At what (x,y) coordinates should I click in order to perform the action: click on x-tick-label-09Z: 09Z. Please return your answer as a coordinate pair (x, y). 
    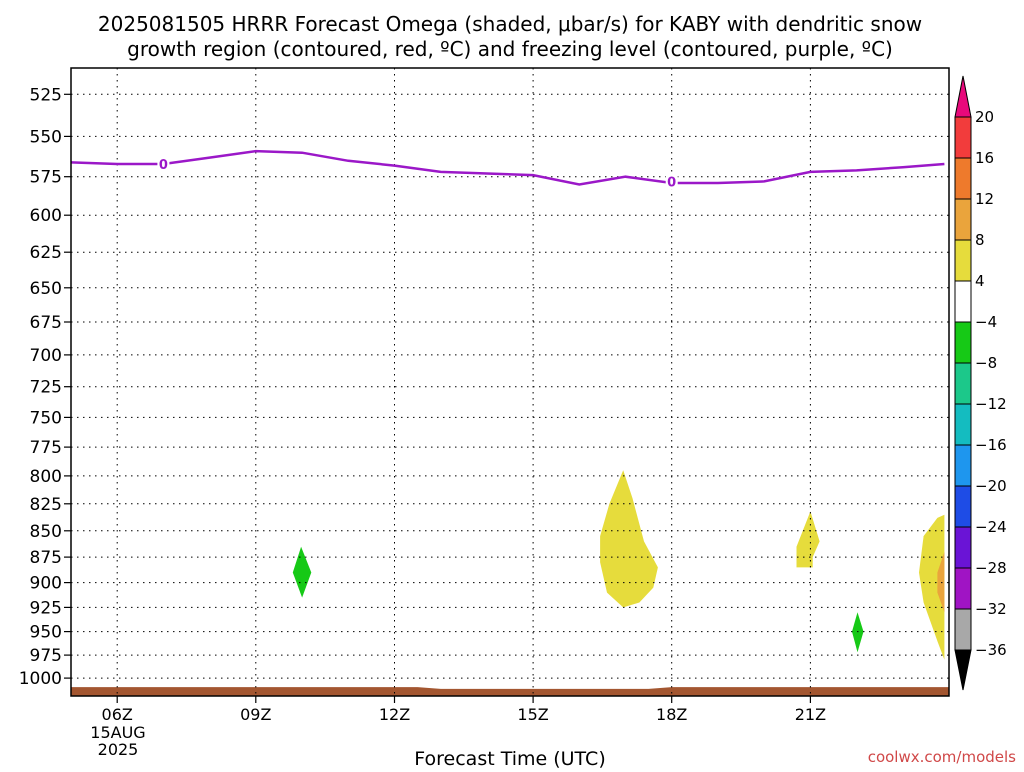
    Looking at the image, I should click on (255, 714).